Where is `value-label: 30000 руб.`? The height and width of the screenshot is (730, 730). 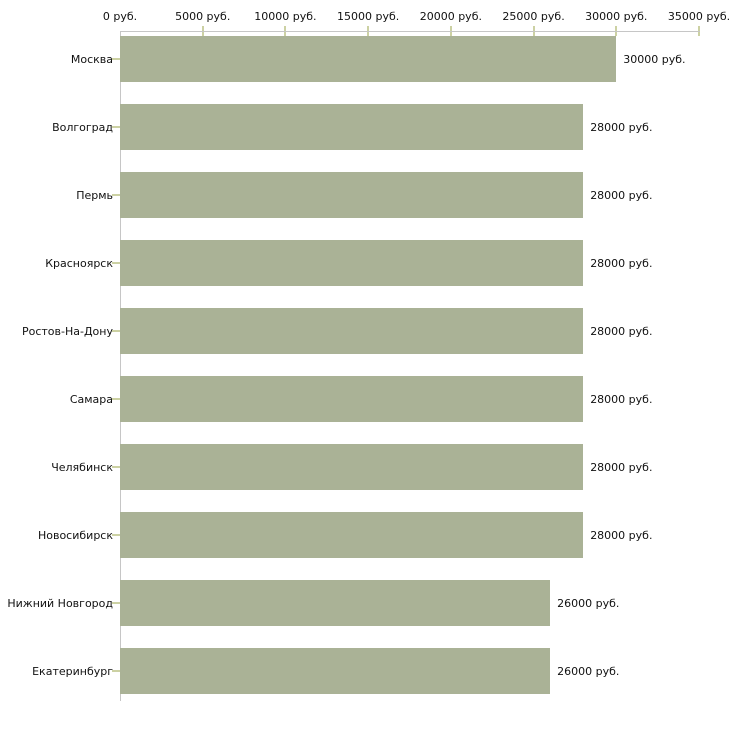 value-label: 30000 руб. is located at coordinates (654, 59).